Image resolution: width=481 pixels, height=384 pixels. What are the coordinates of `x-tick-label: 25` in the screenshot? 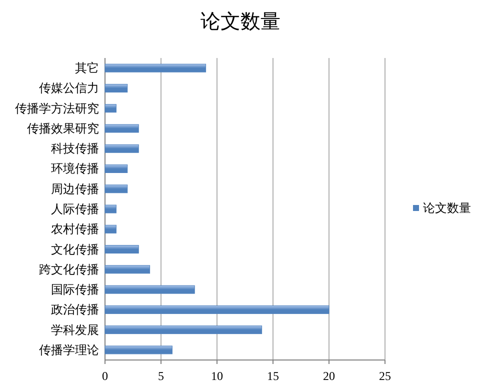 It's located at (385, 376).